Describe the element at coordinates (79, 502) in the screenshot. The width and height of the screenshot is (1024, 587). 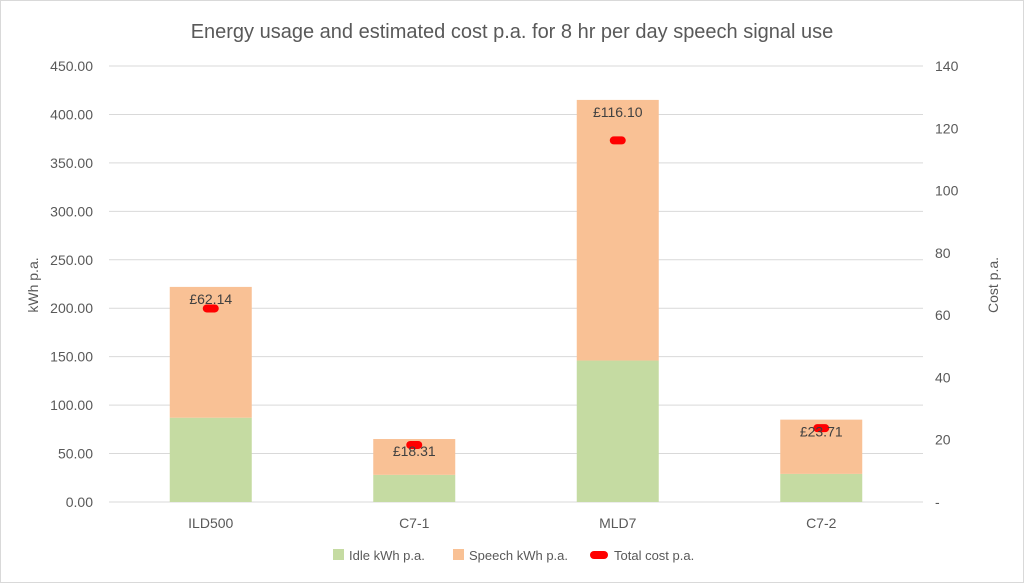
I see `y-tick-label: 0.00` at that location.